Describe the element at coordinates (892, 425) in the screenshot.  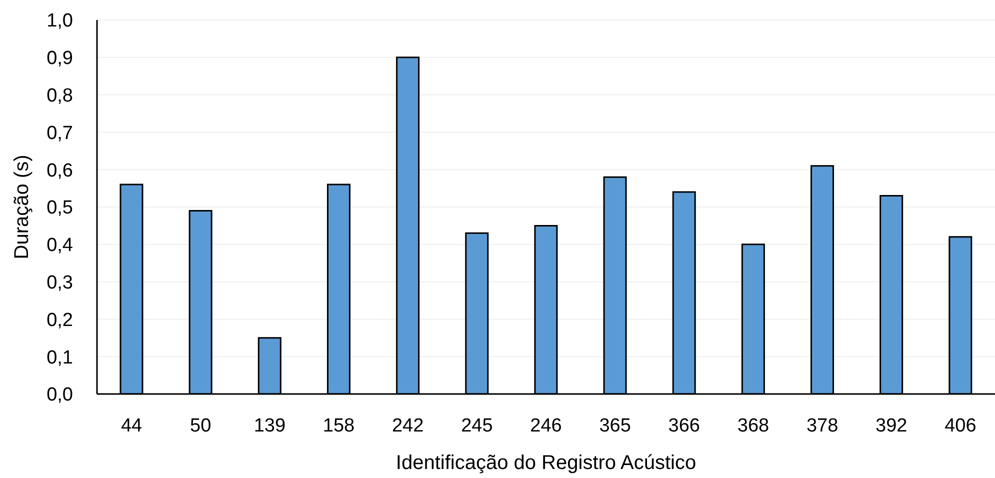
I see `x-tick-label: 392` at that location.